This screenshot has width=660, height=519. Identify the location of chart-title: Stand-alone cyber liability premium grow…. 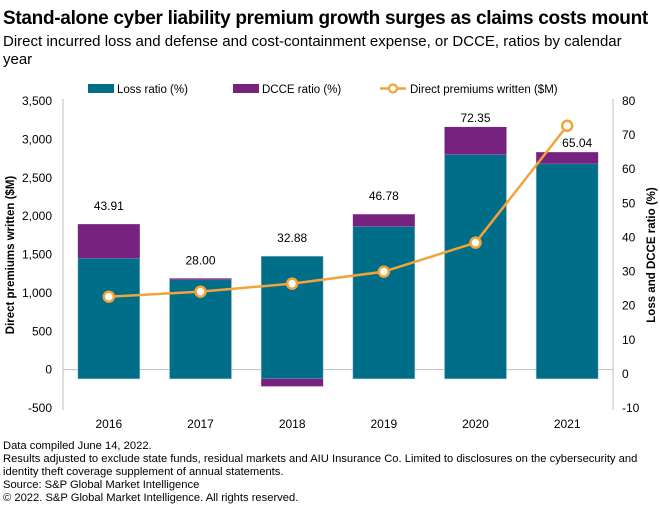
(325, 18).